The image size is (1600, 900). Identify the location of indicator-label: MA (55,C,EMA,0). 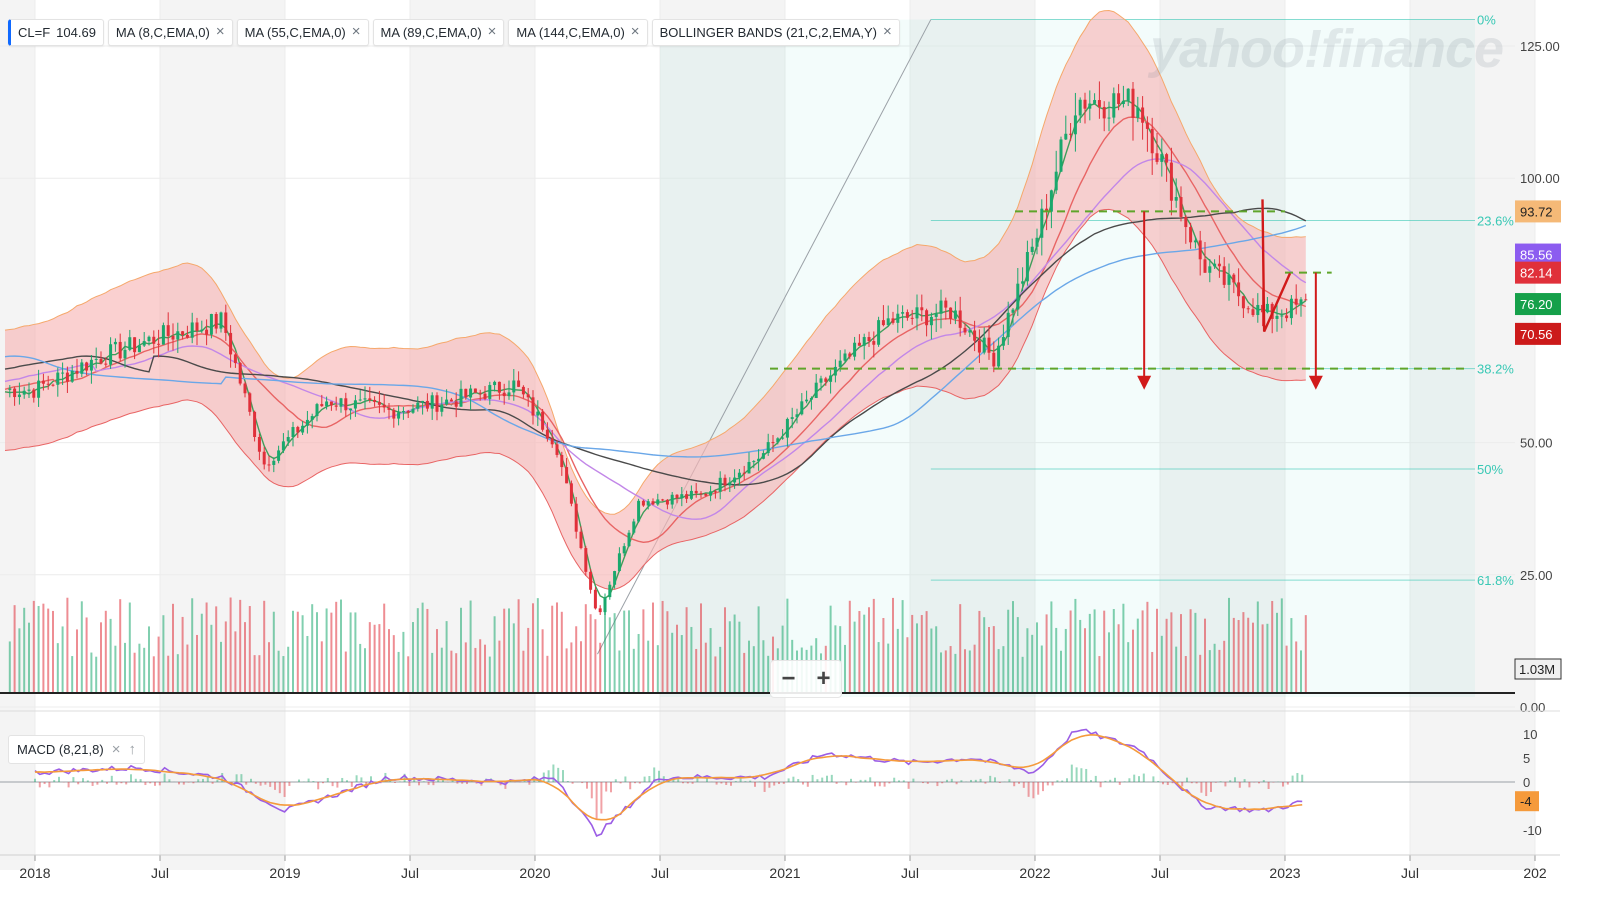
(295, 32).